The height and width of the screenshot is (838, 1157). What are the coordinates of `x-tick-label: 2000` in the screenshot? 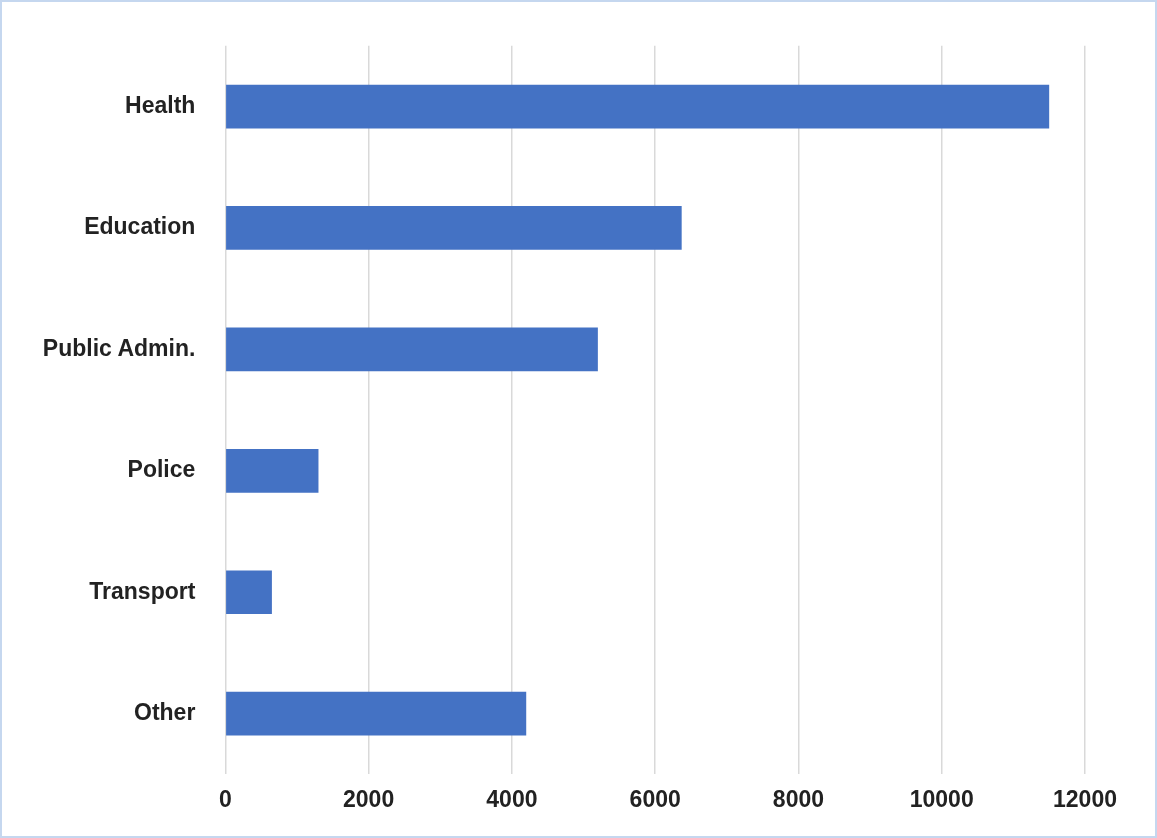 It's located at (369, 798).